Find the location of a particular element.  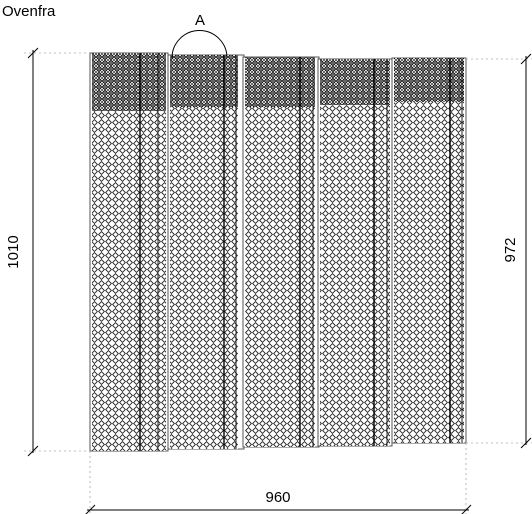

dimension-bottom: 960 is located at coordinates (278, 478).